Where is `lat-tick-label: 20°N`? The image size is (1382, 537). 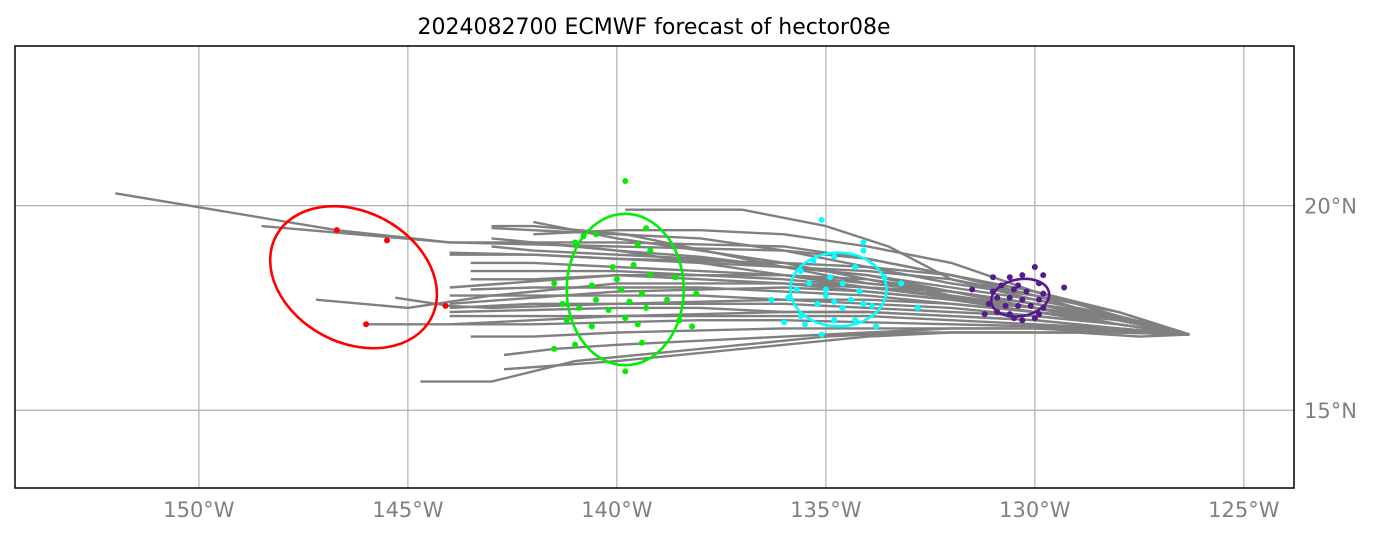
lat-tick-label: 20°N is located at coordinates (1330, 207).